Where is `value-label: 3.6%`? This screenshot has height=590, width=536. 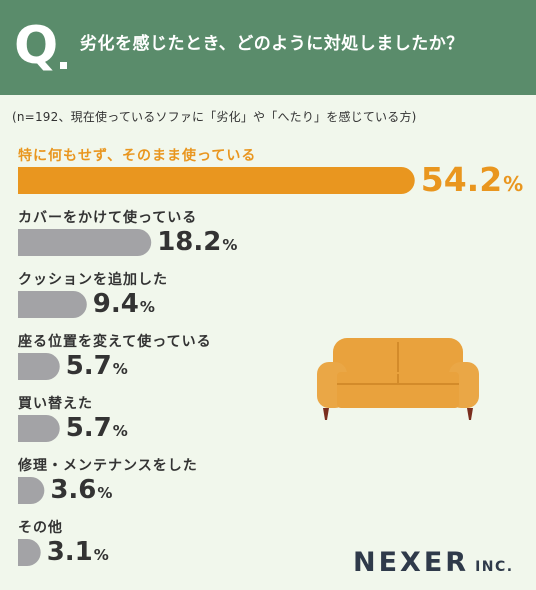 value-label: 3.6% is located at coordinates (81, 490).